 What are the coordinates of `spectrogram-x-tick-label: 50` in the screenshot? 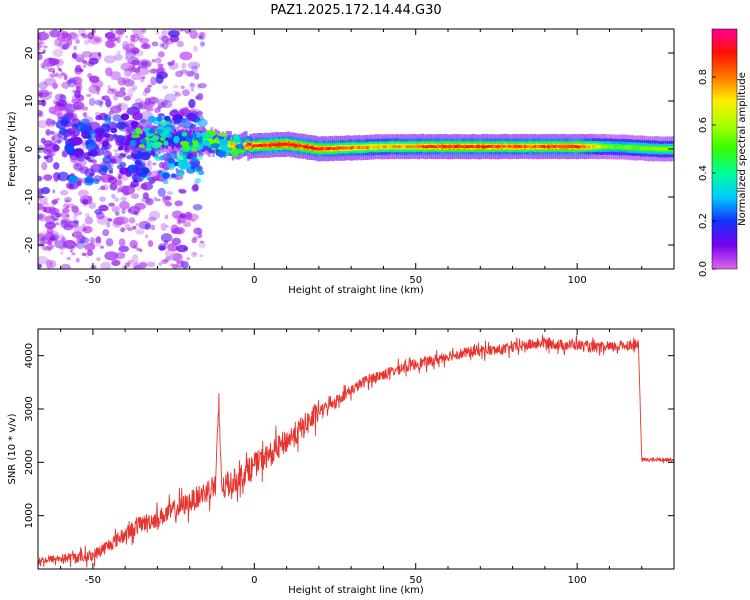 It's located at (415, 280).